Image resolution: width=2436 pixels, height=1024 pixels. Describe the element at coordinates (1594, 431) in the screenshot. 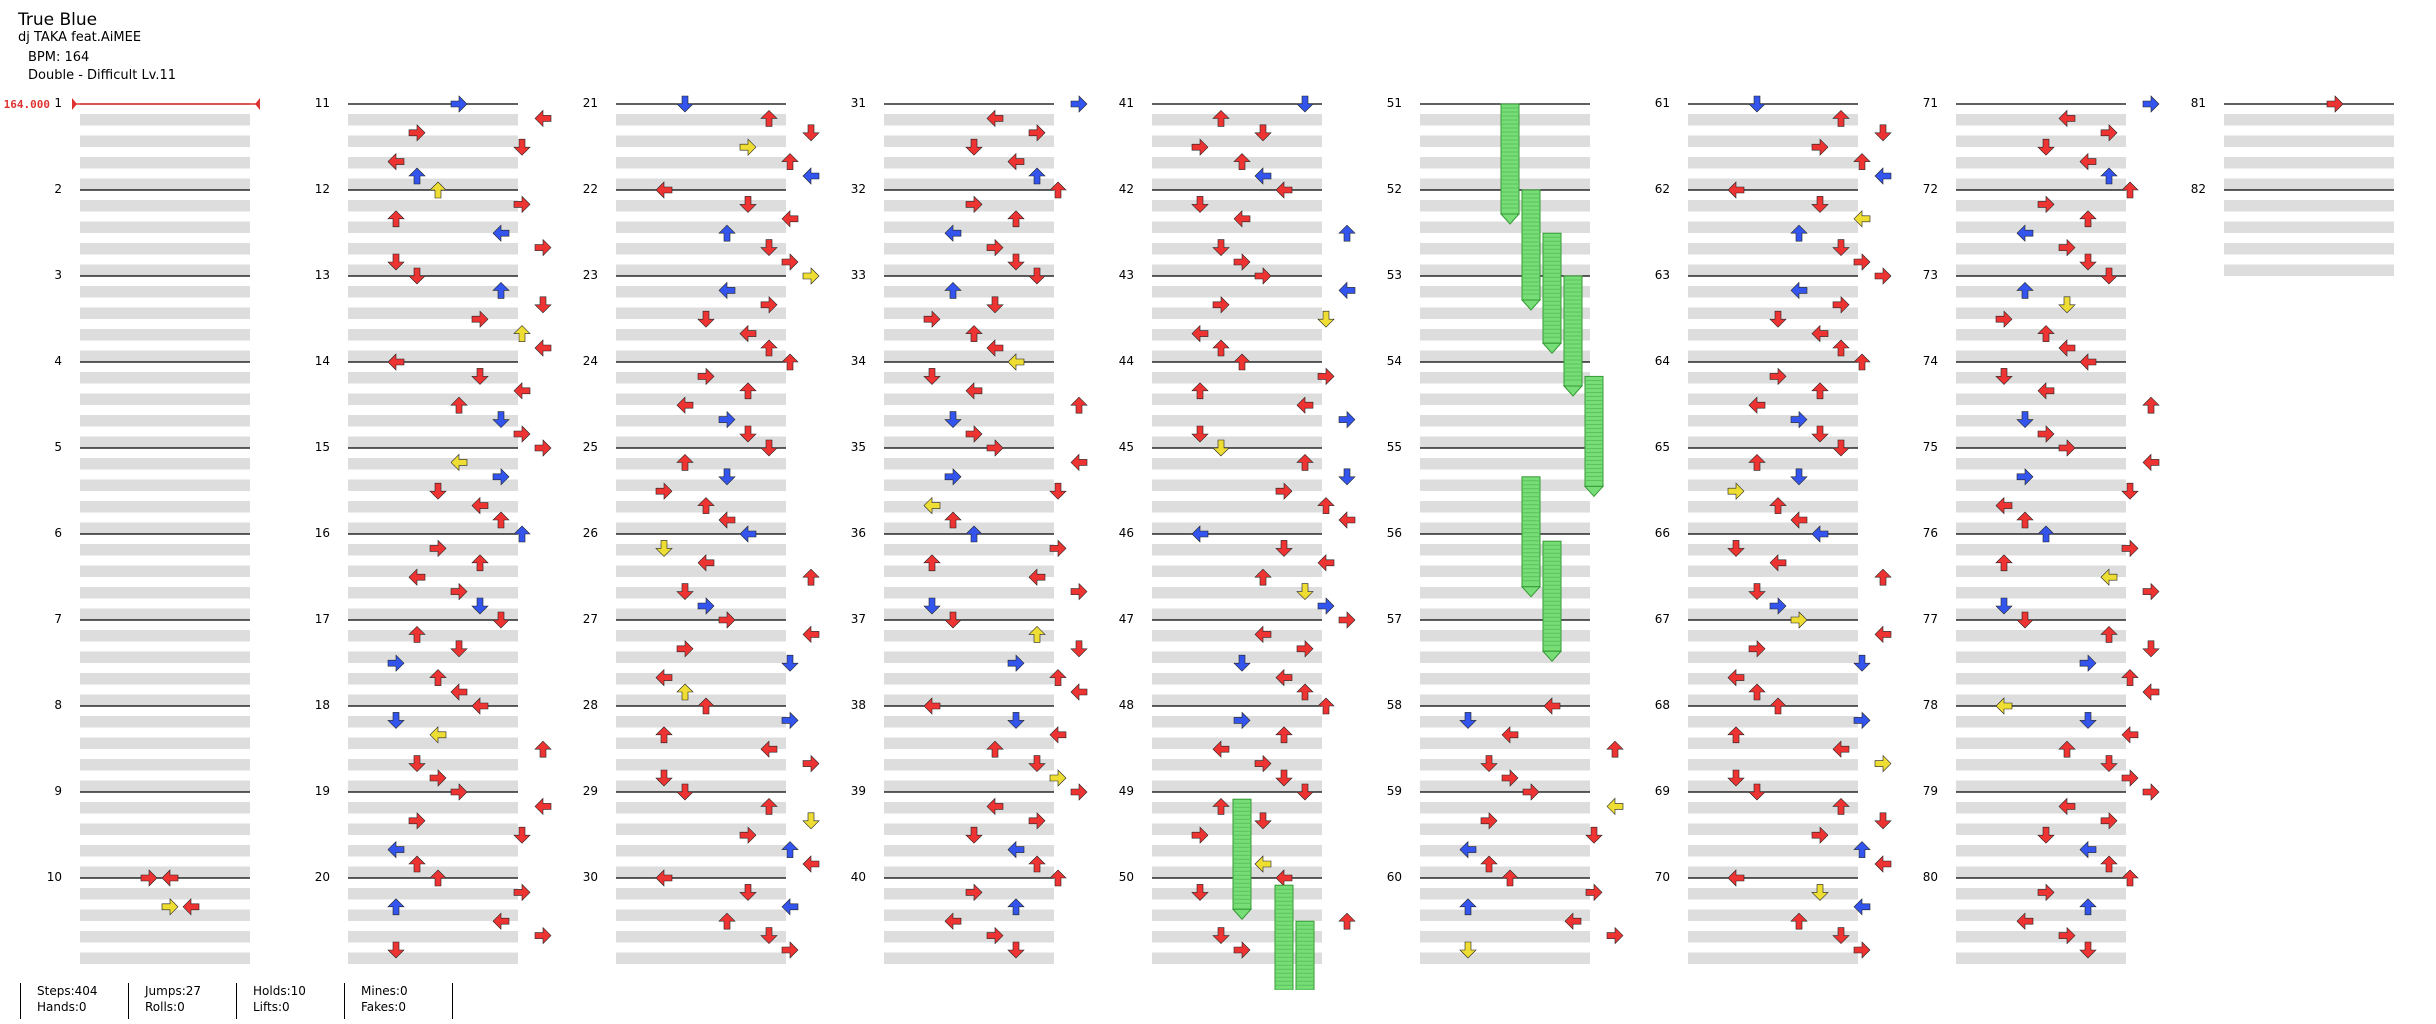

I see `hold-body` at that location.